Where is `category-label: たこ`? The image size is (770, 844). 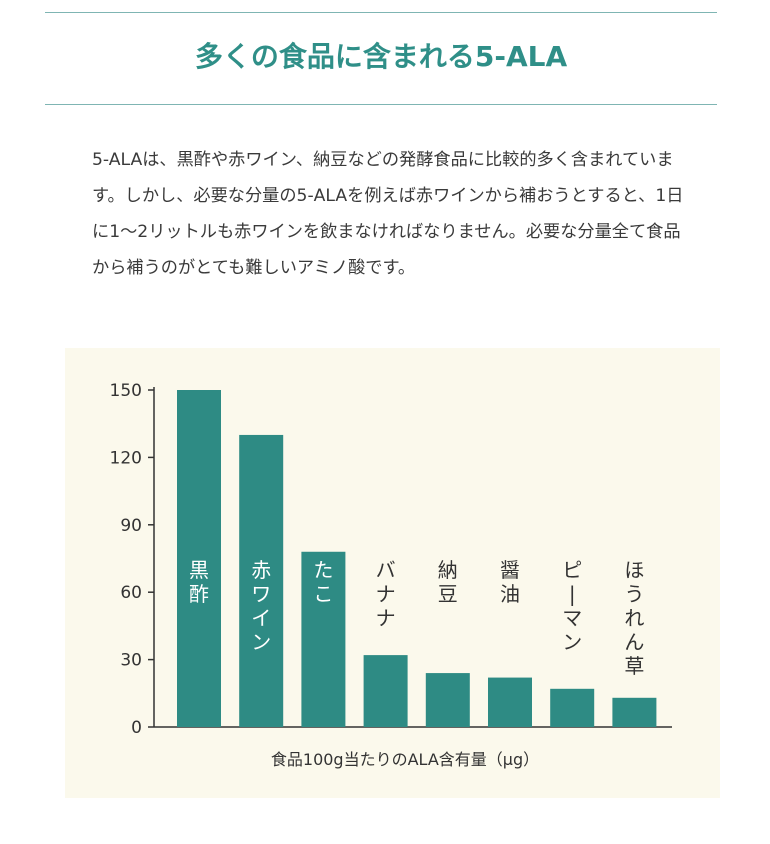
category-label: たこ is located at coordinates (323, 582).